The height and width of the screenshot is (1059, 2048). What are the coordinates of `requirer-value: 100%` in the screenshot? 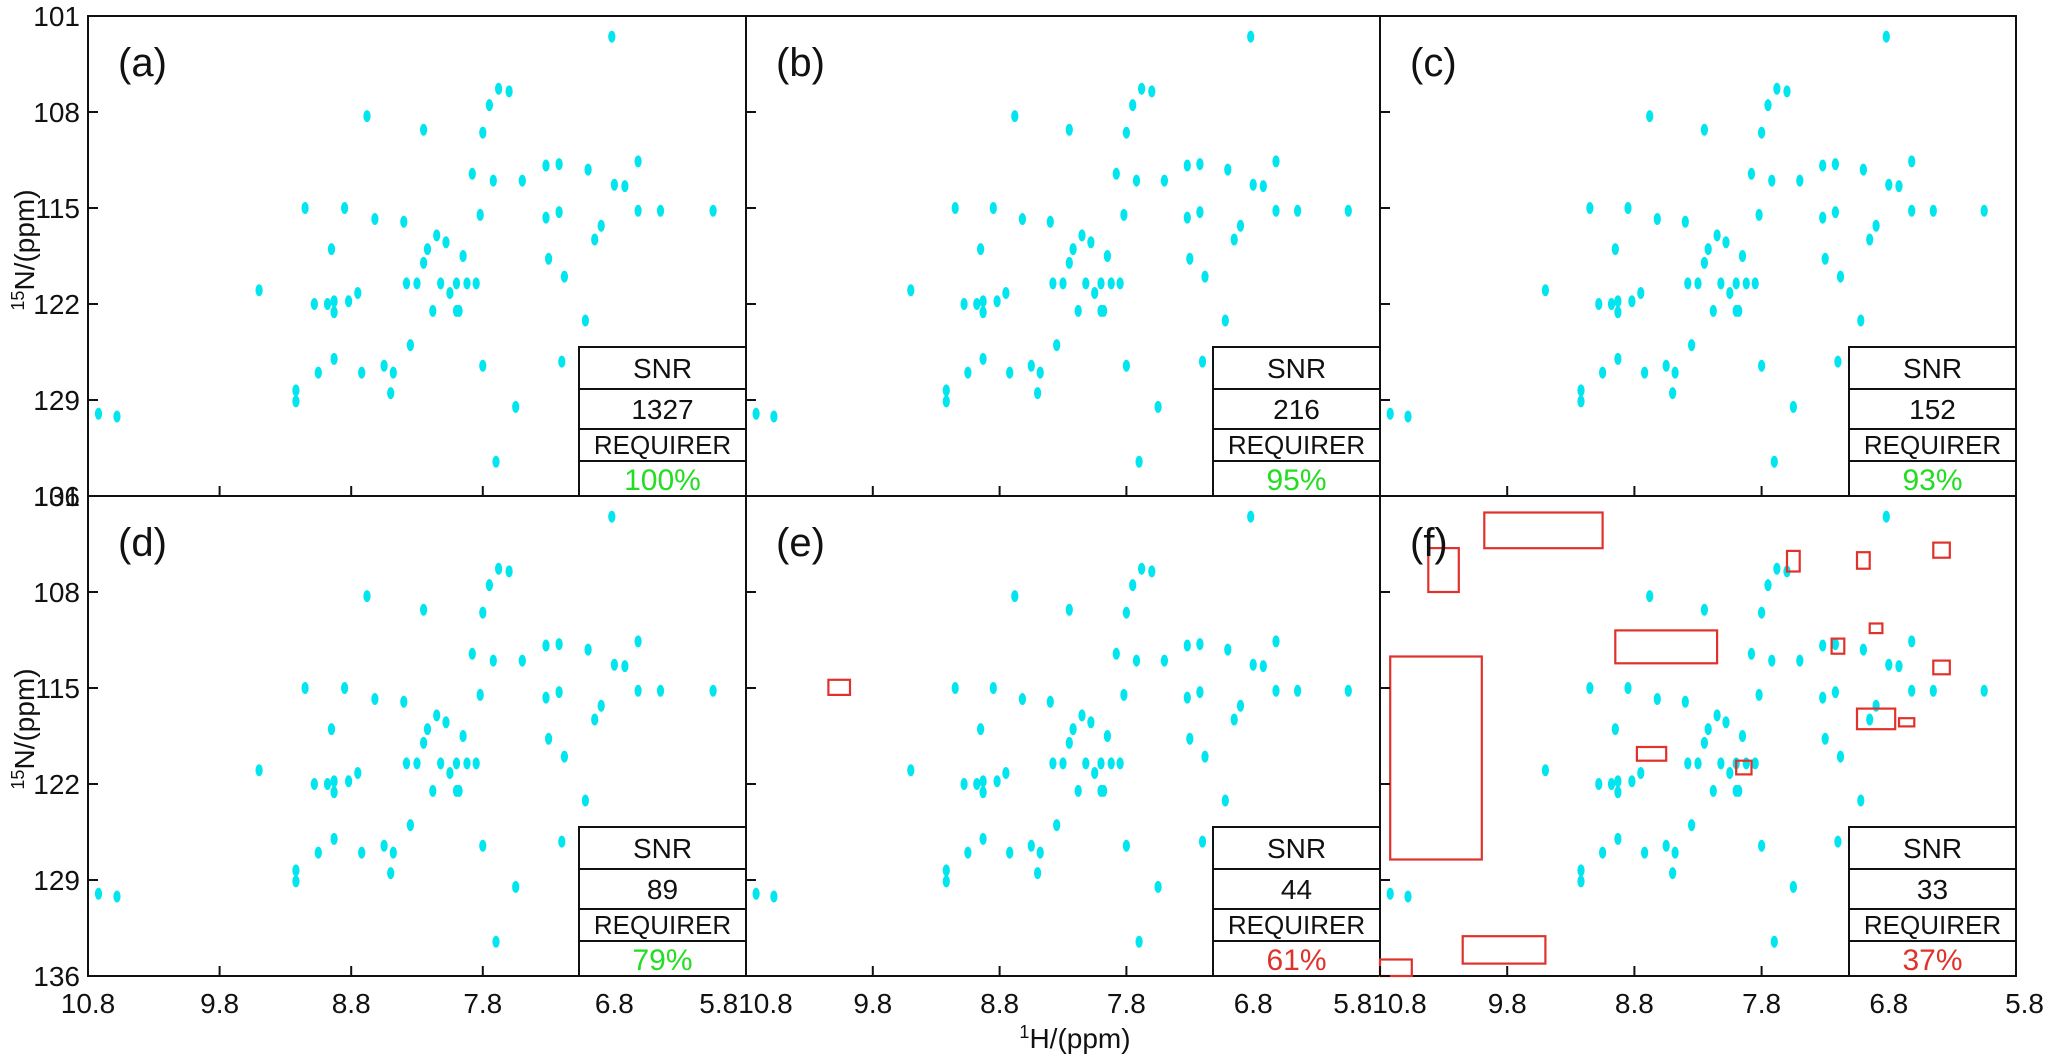 It's located at (662, 480).